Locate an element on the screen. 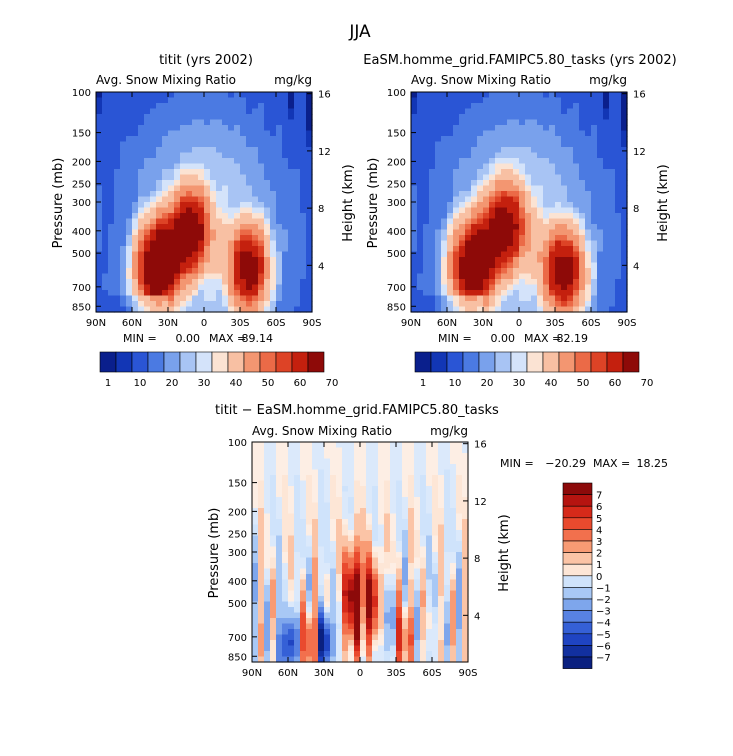 The image size is (733, 756). y-tick-label: 400 is located at coordinates (396, 232).